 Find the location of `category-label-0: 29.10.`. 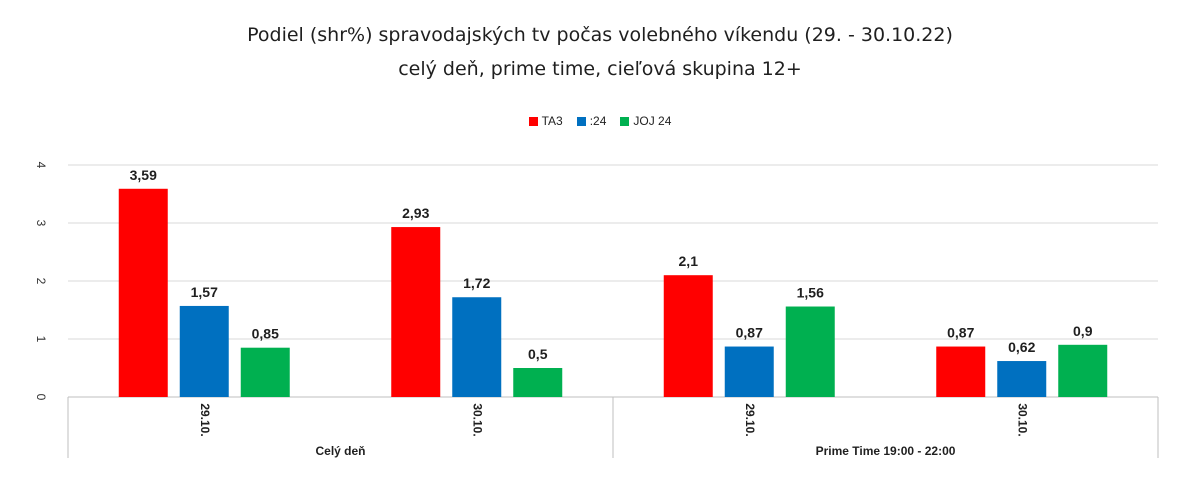

category-label-0: 29.10. is located at coordinates (205, 419).